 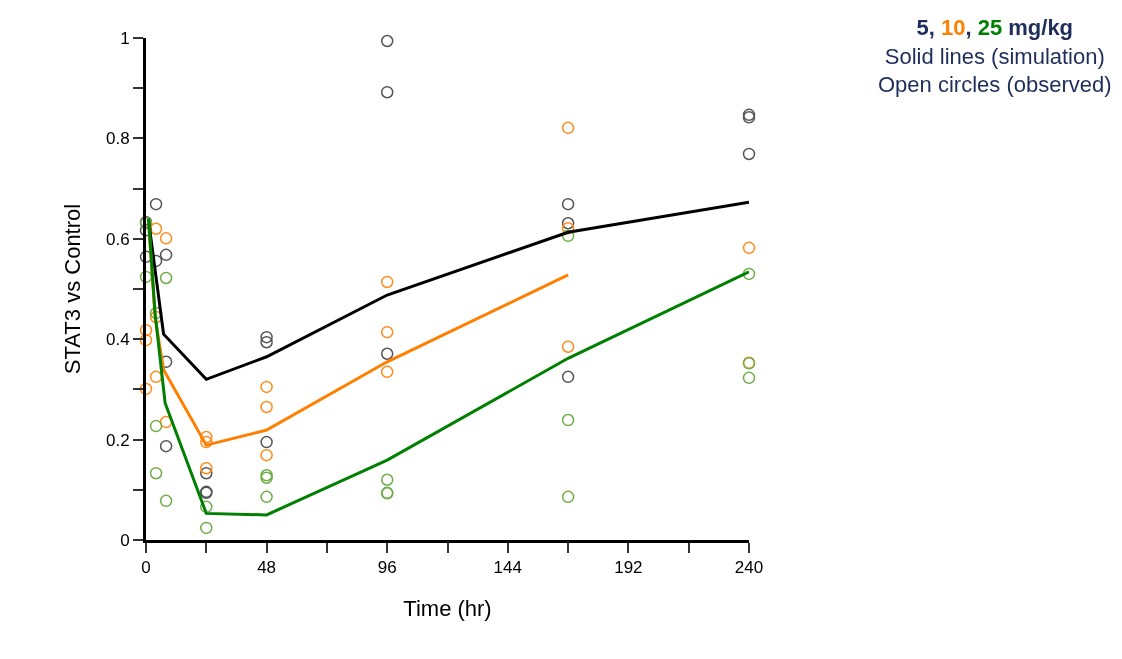 I want to click on x-axis-title: Time (hr), so click(x=447, y=609).